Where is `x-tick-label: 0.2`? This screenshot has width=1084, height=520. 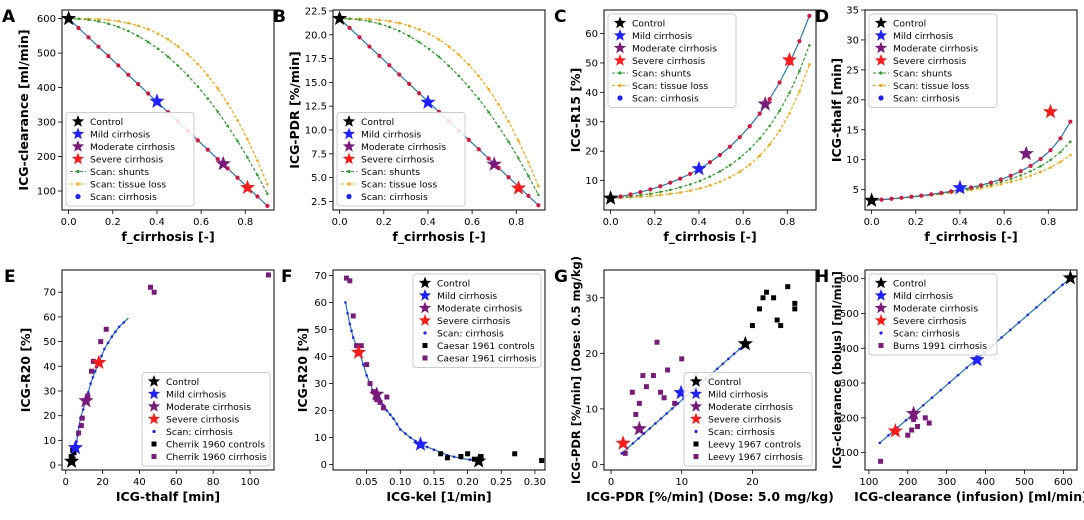 x-tick-label: 0.2 is located at coordinates (916, 222).